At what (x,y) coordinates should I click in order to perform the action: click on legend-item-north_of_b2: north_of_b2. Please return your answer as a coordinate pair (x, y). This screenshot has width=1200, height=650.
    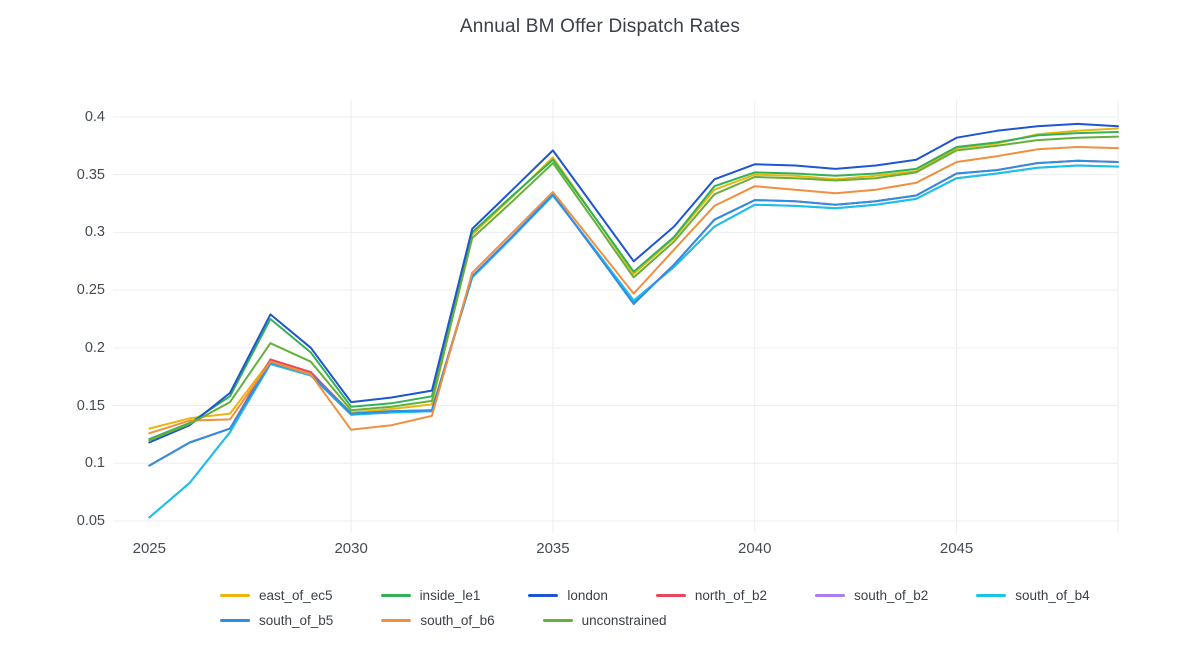
    Looking at the image, I should click on (711, 595).